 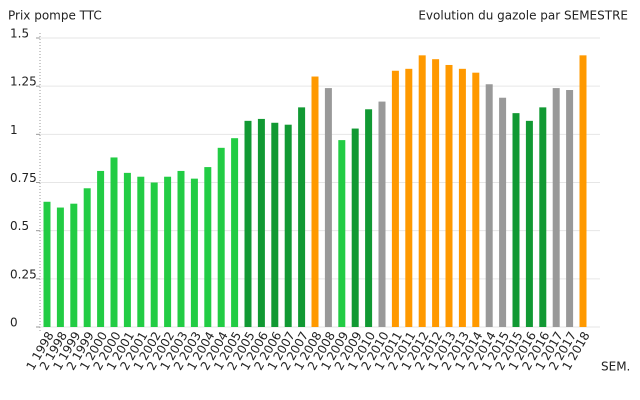 What do you see at coordinates (23, 178) in the screenshot?
I see `y-tick-label: 0.75` at bounding box center [23, 178].